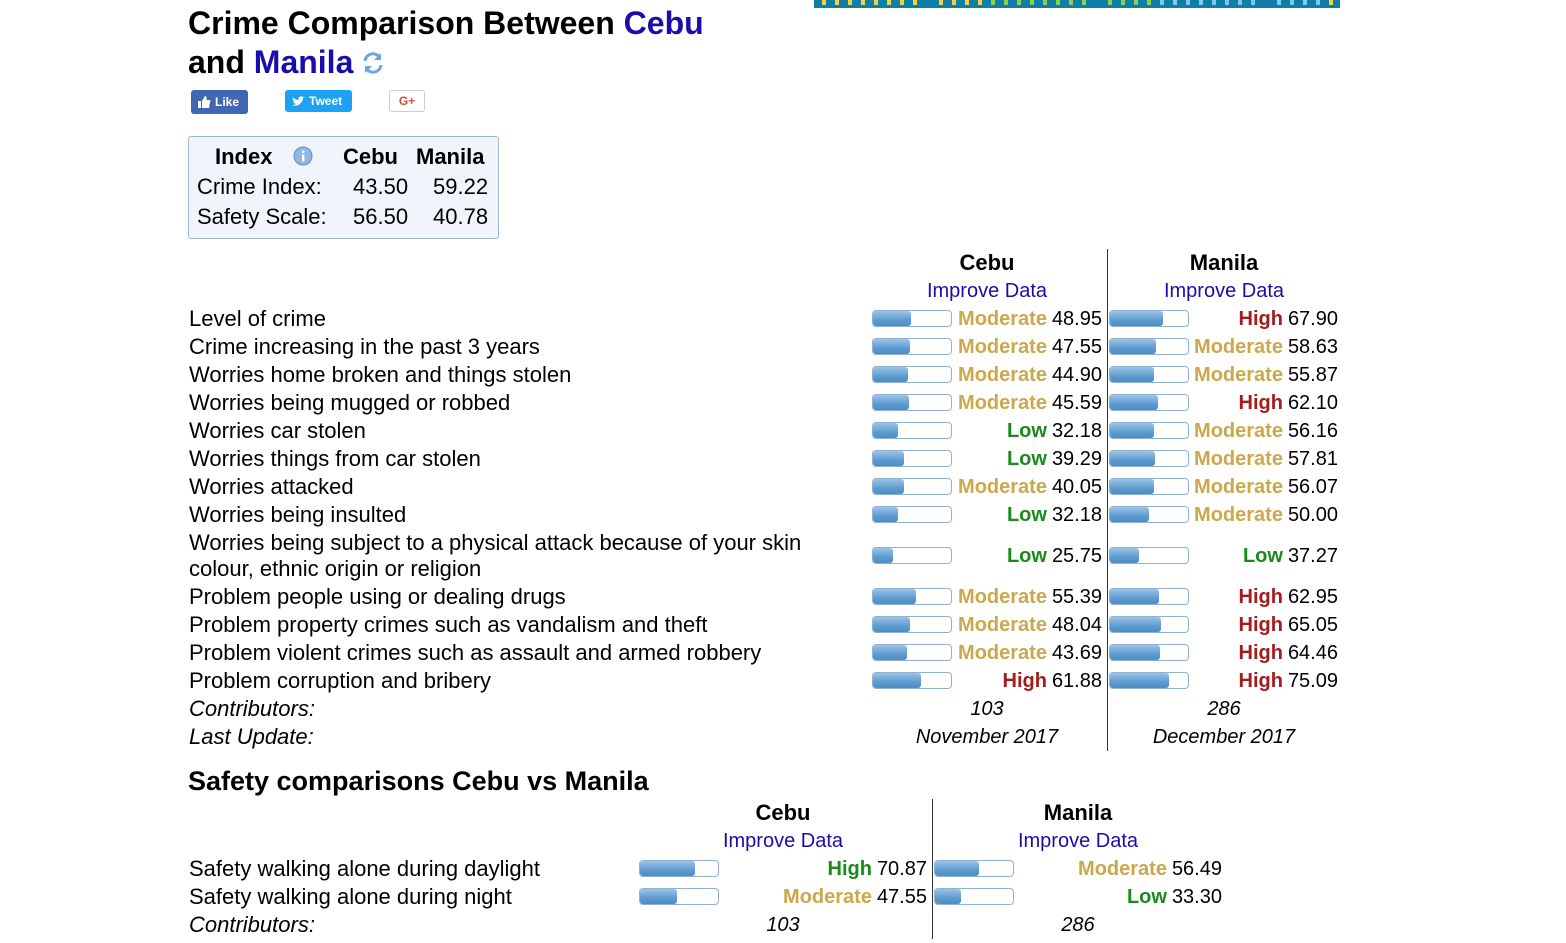 The height and width of the screenshot is (943, 1566). Describe the element at coordinates (350, 402) in the screenshot. I see `crime-row-label: Worries being mugged or robbed` at that location.